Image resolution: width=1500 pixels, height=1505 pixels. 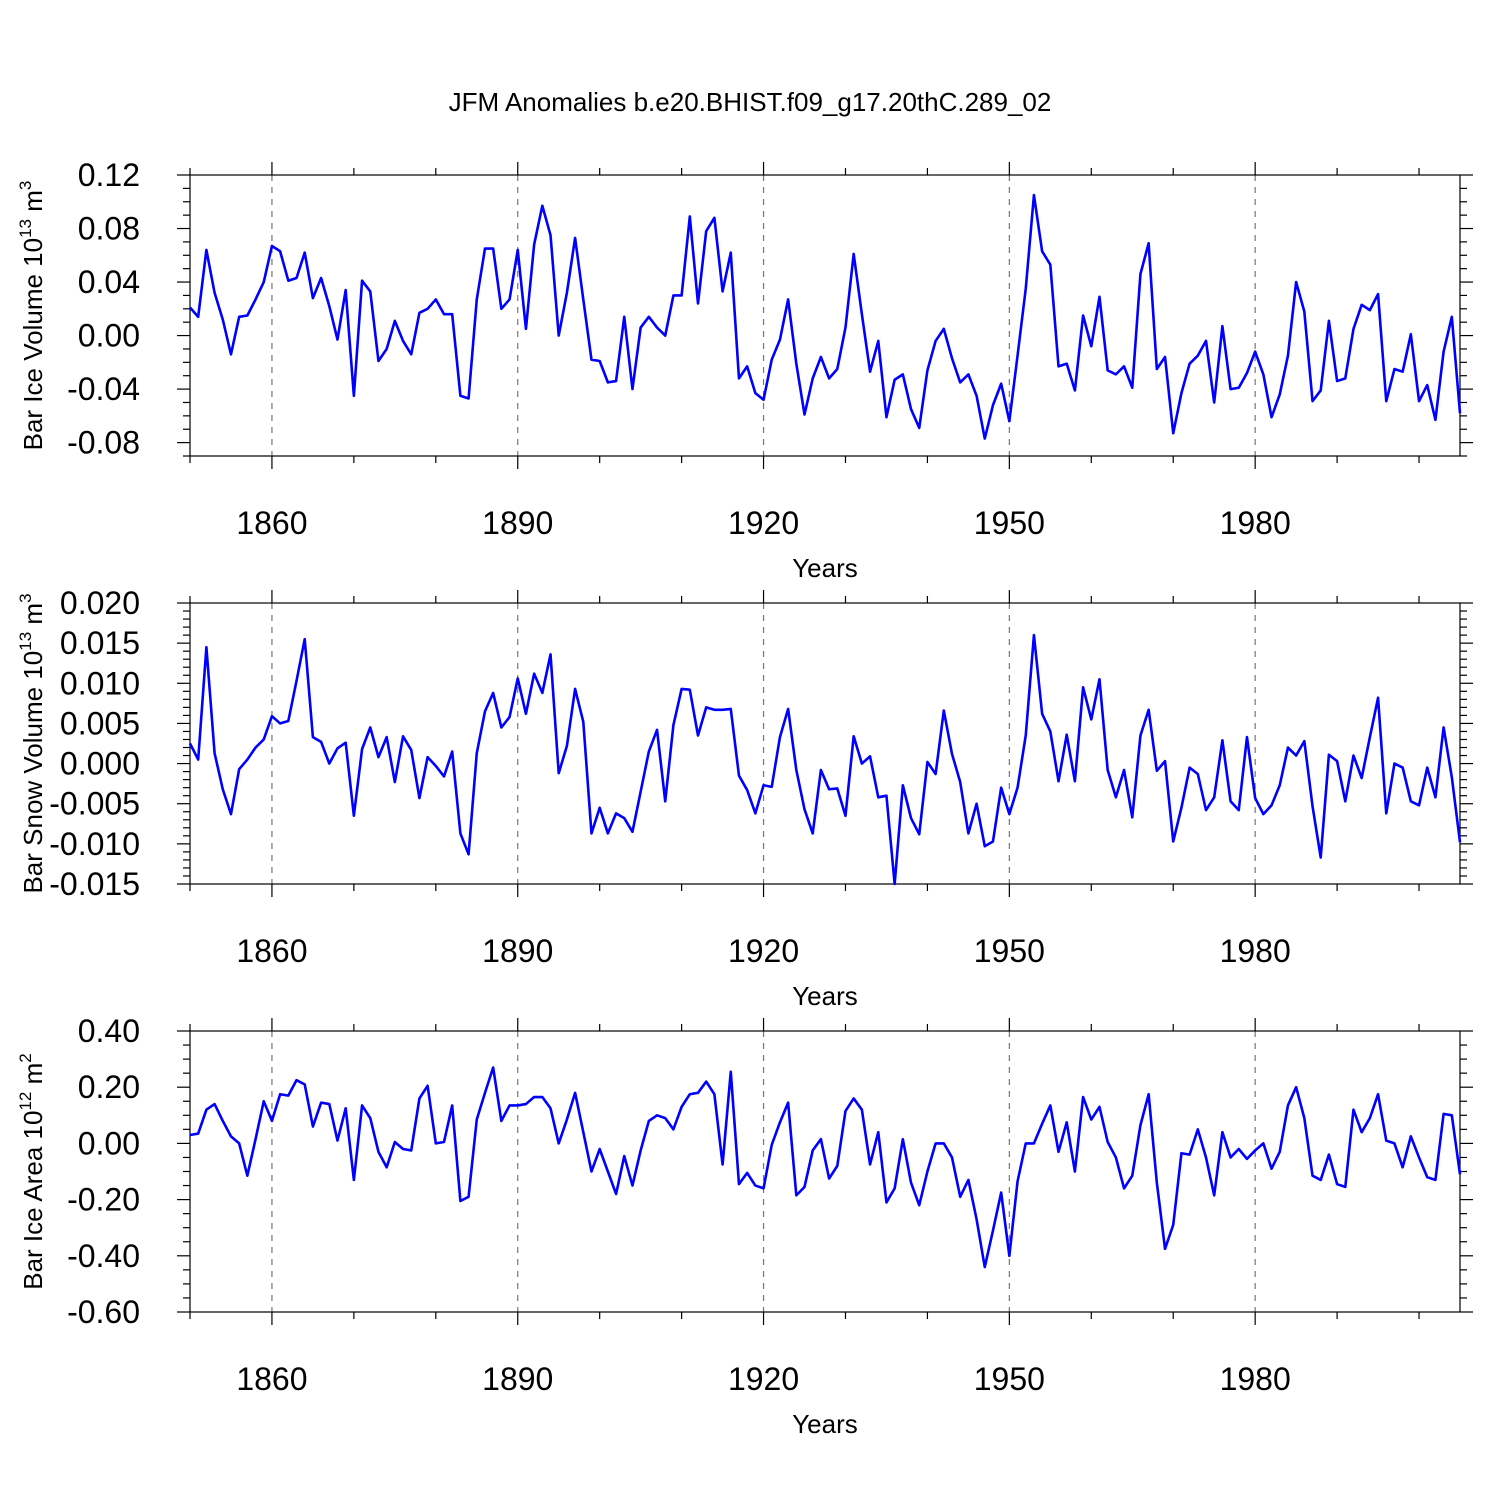 I want to click on y-tick-label: 0.20, so click(x=109, y=1087).